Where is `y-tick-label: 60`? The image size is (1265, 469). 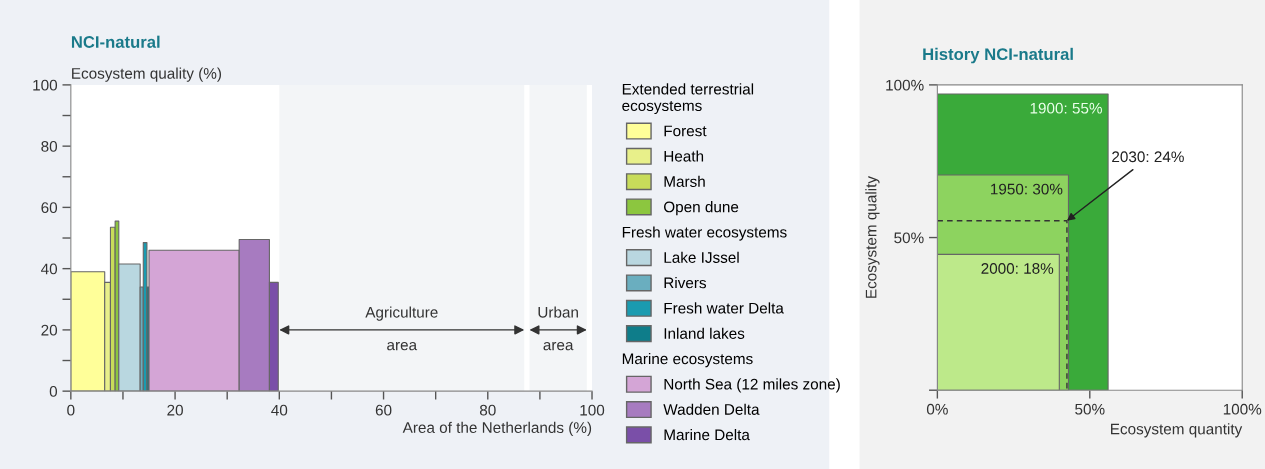 y-tick-label: 60 is located at coordinates (49, 208).